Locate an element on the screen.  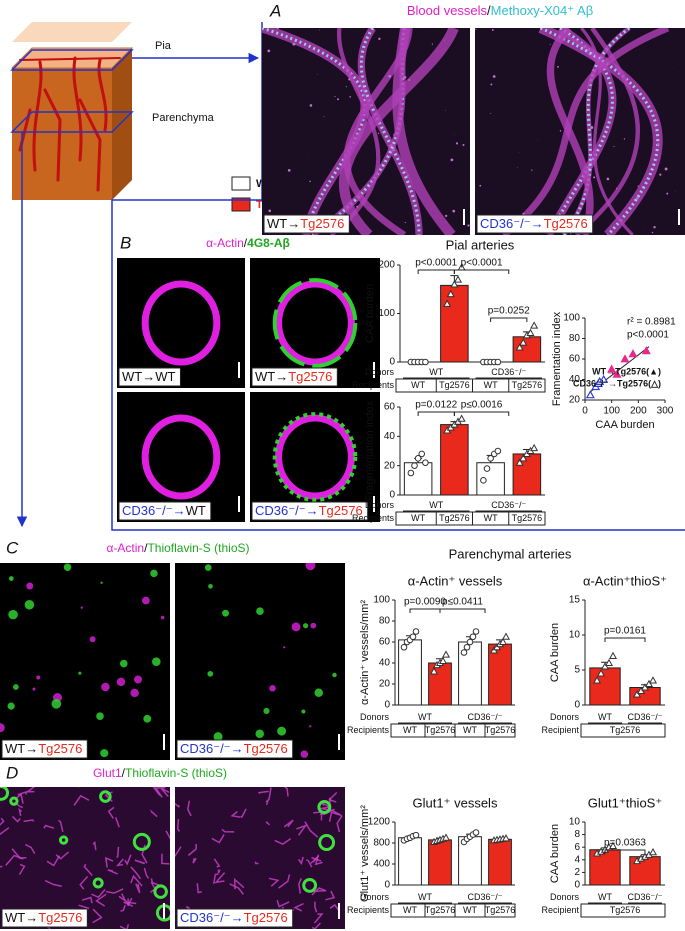
y-tick-label: 0 is located at coordinates (577, 705).